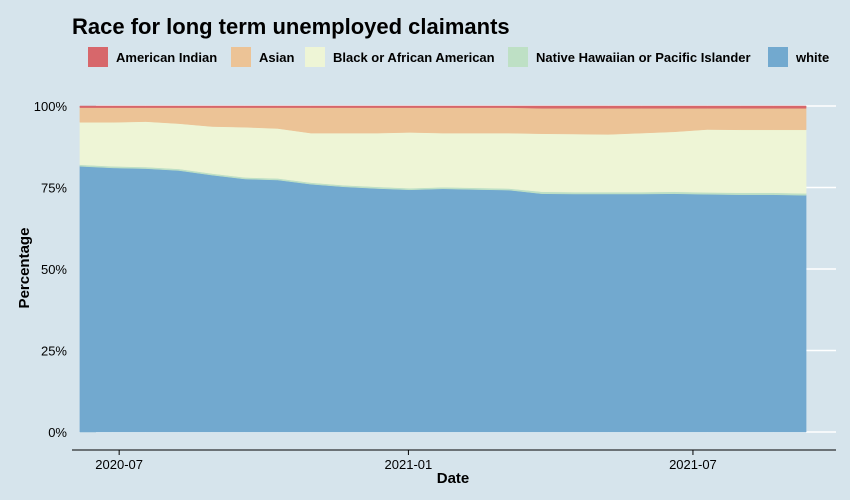 This screenshot has width=850, height=500. Describe the element at coordinates (443, 107) in the screenshot. I see `area-american-indian` at that location.